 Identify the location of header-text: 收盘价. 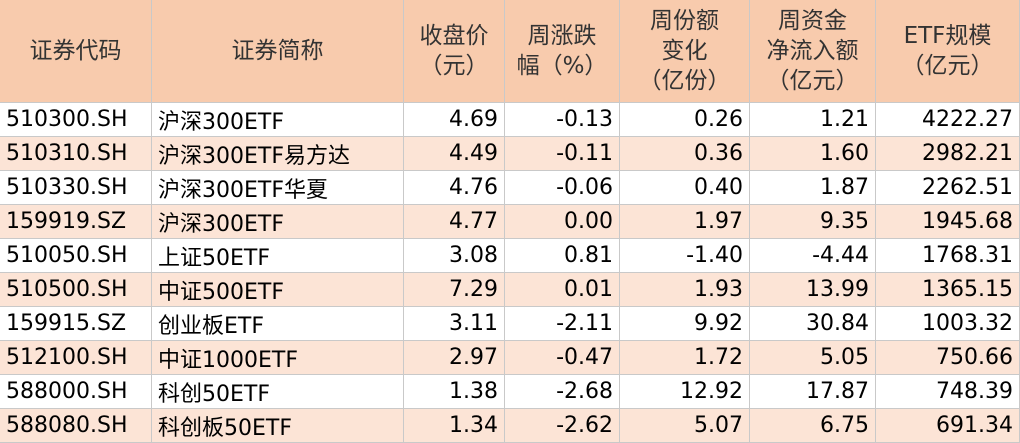
(454, 36).